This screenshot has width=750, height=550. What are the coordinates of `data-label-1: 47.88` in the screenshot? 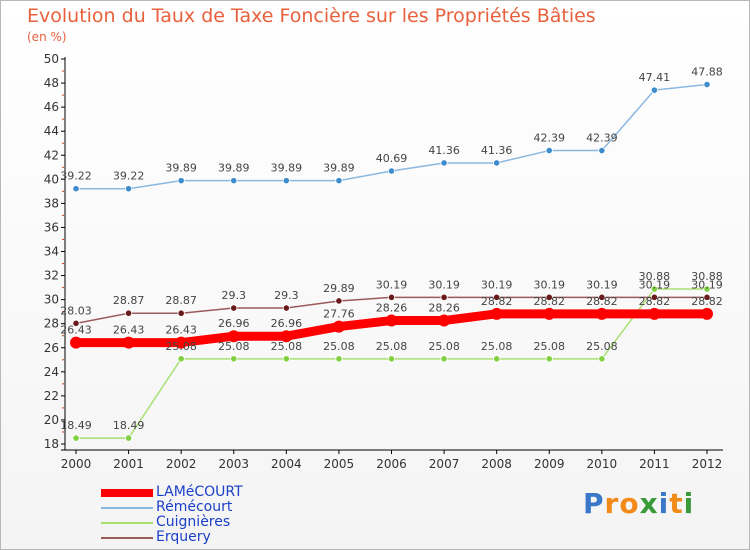 It's located at (707, 72).